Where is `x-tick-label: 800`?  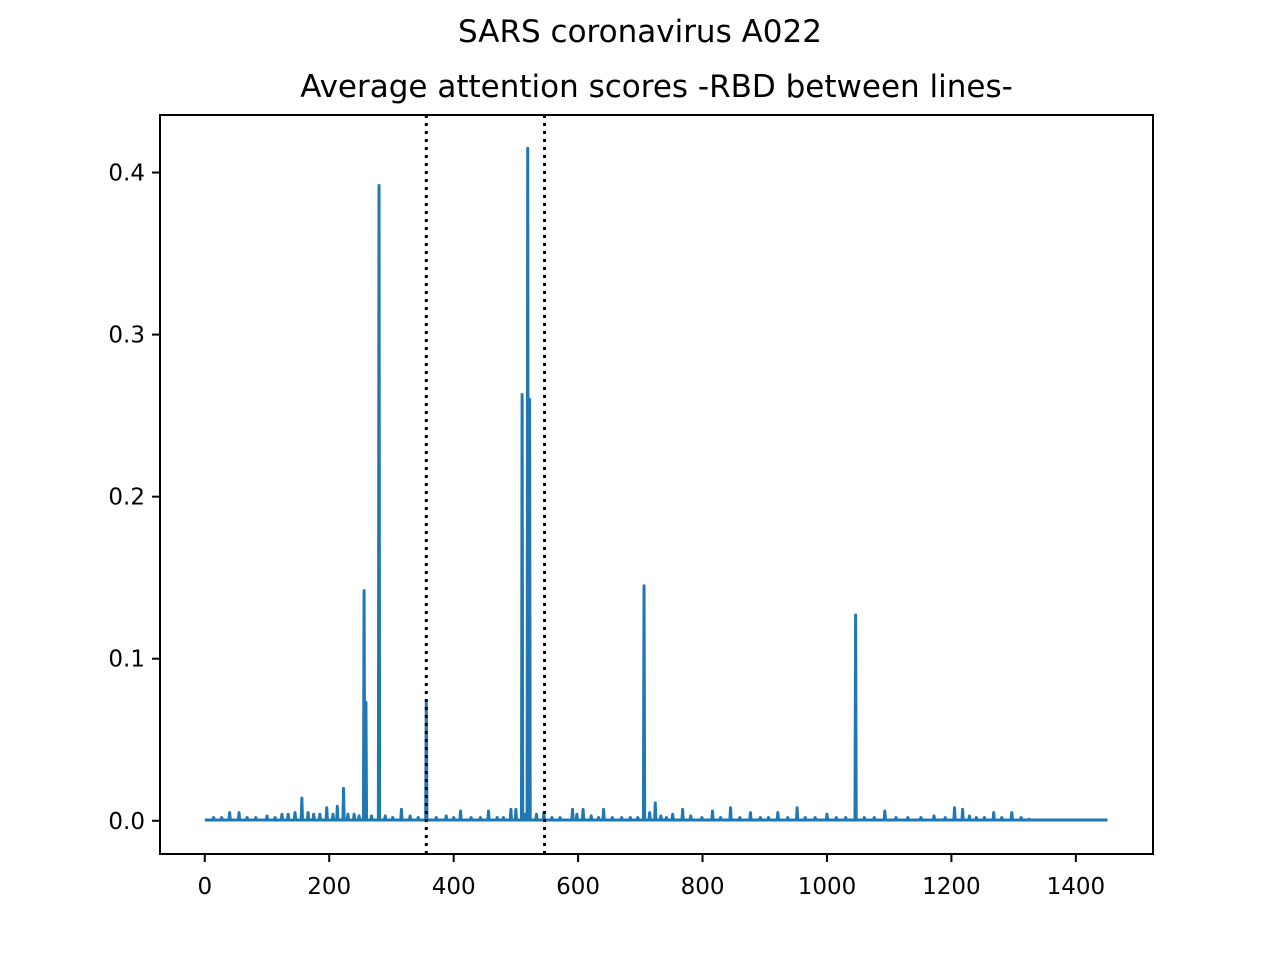 x-tick-label: 800 is located at coordinates (703, 887).